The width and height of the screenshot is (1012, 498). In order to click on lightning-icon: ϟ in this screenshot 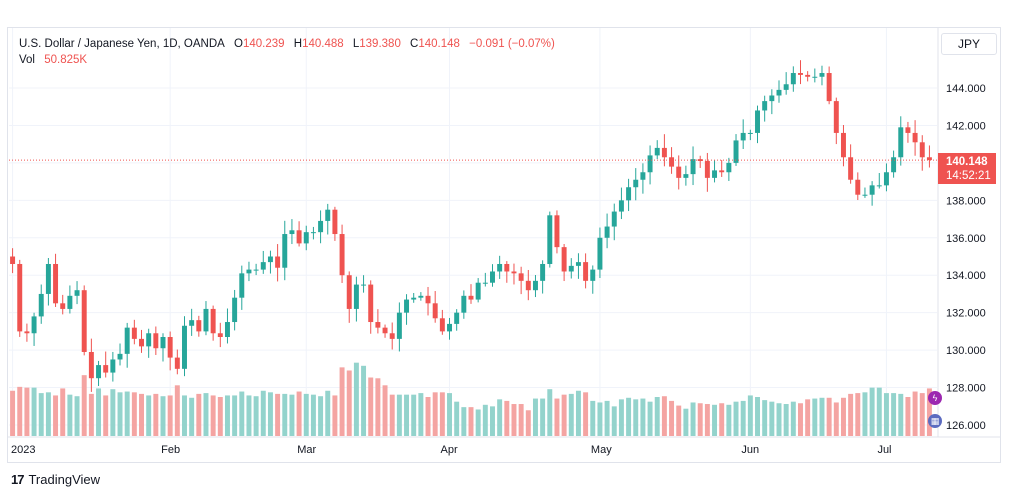, I will do `click(935, 398)`.